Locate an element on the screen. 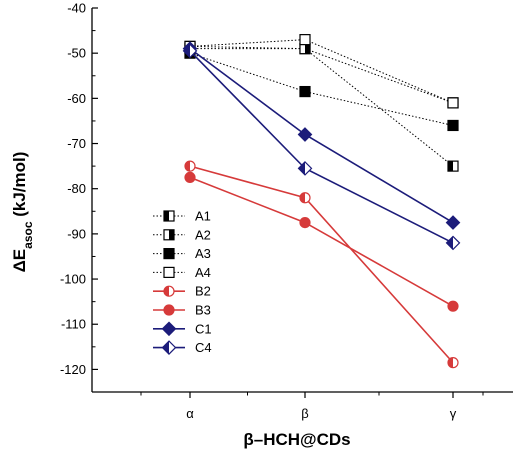 The height and width of the screenshot is (451, 523). y-tick-label: -100 is located at coordinates (73, 279).